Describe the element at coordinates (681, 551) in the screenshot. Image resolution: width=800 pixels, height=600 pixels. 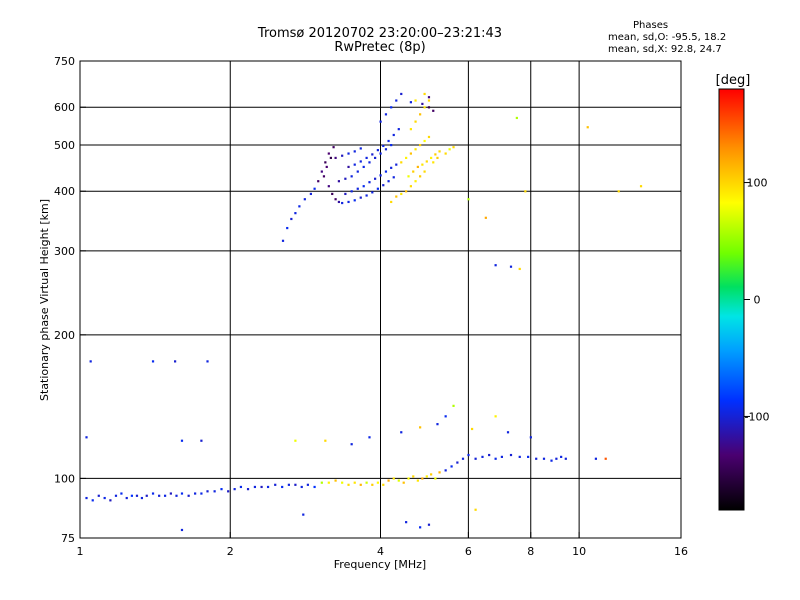
I see `x-tick-label: 16` at that location.